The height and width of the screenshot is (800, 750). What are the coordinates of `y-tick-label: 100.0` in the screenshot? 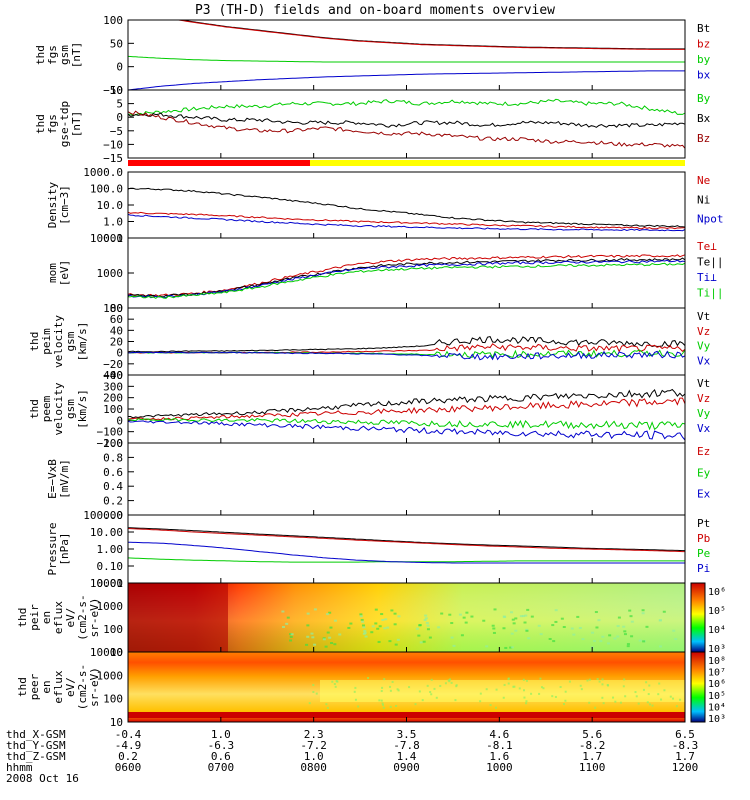 It's located at (106, 189).